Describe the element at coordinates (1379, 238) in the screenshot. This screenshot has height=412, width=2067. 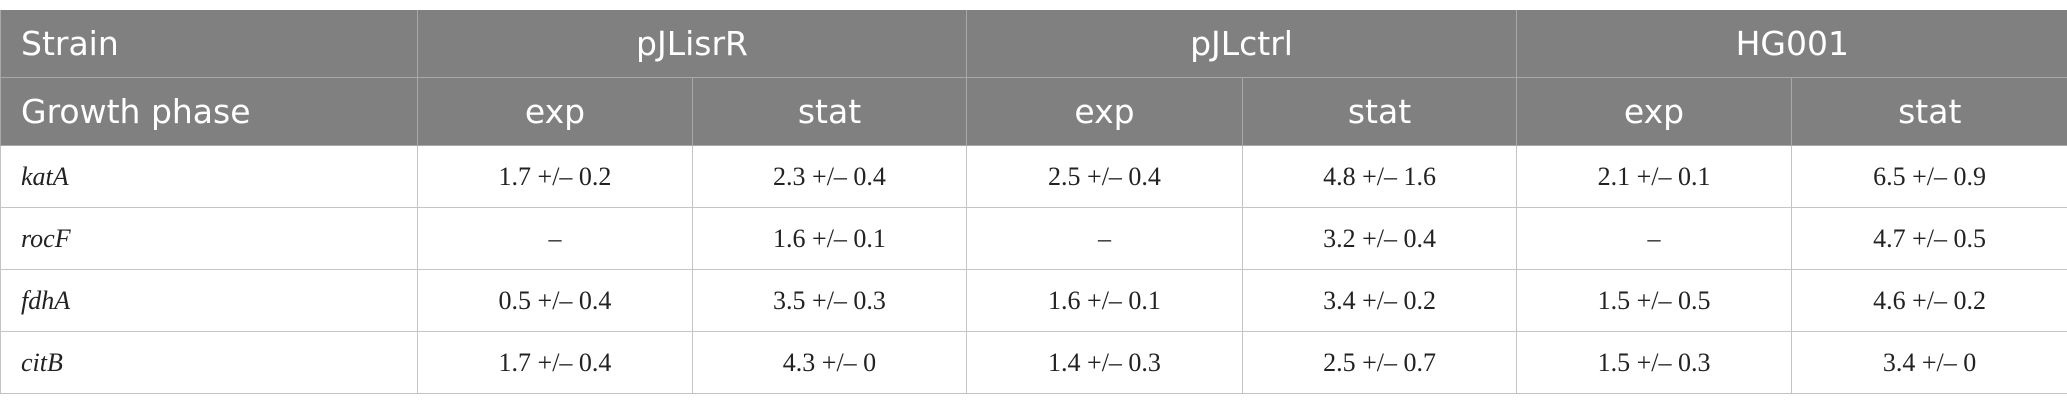
I see `value-cell: 3.2 +/– 0.4` at that location.